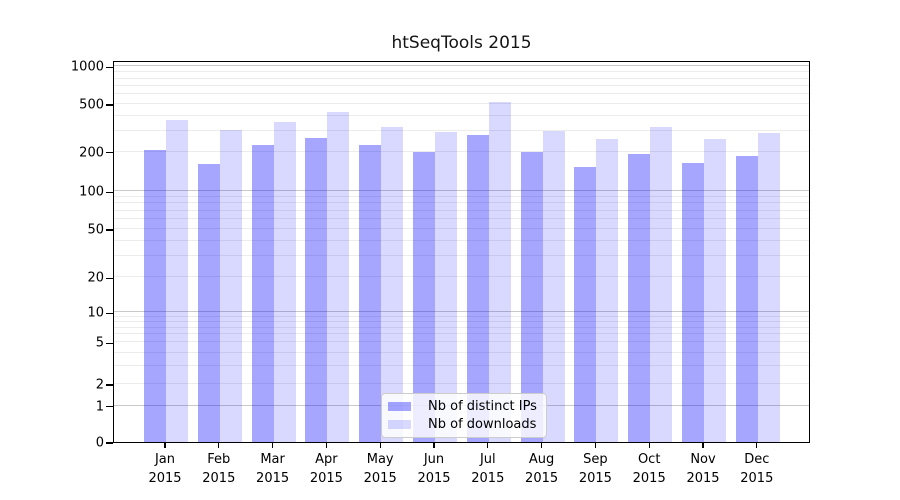 Image resolution: width=900 pixels, height=500 pixels. I want to click on x-tick-mark-feb, so click(219, 445).